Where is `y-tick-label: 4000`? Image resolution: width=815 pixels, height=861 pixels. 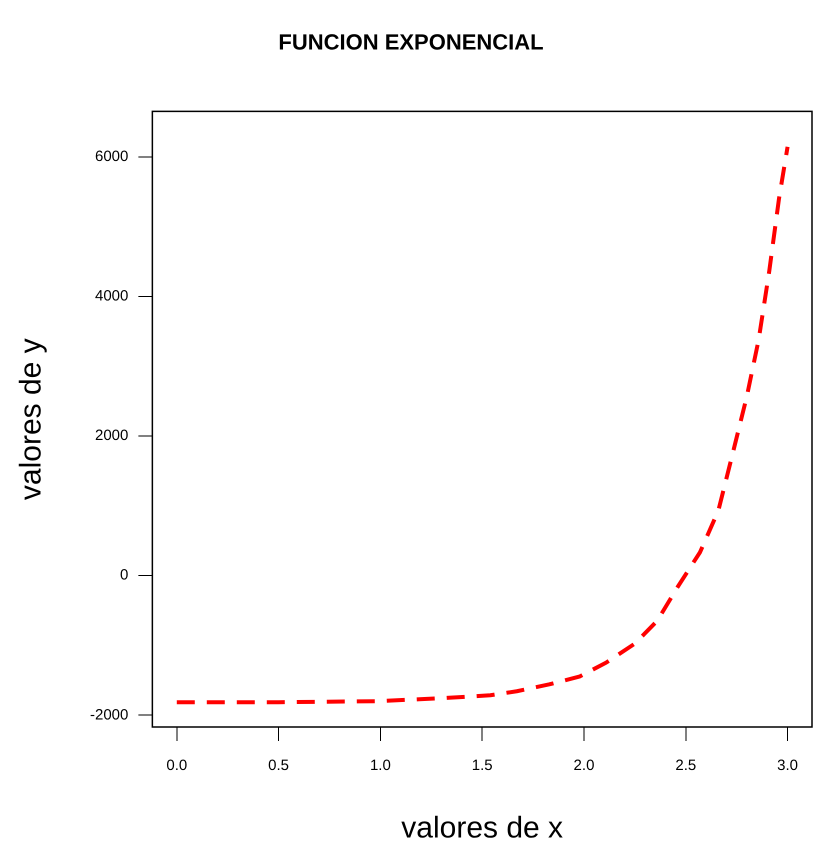 y-tick-label: 4000 is located at coordinates (111, 296).